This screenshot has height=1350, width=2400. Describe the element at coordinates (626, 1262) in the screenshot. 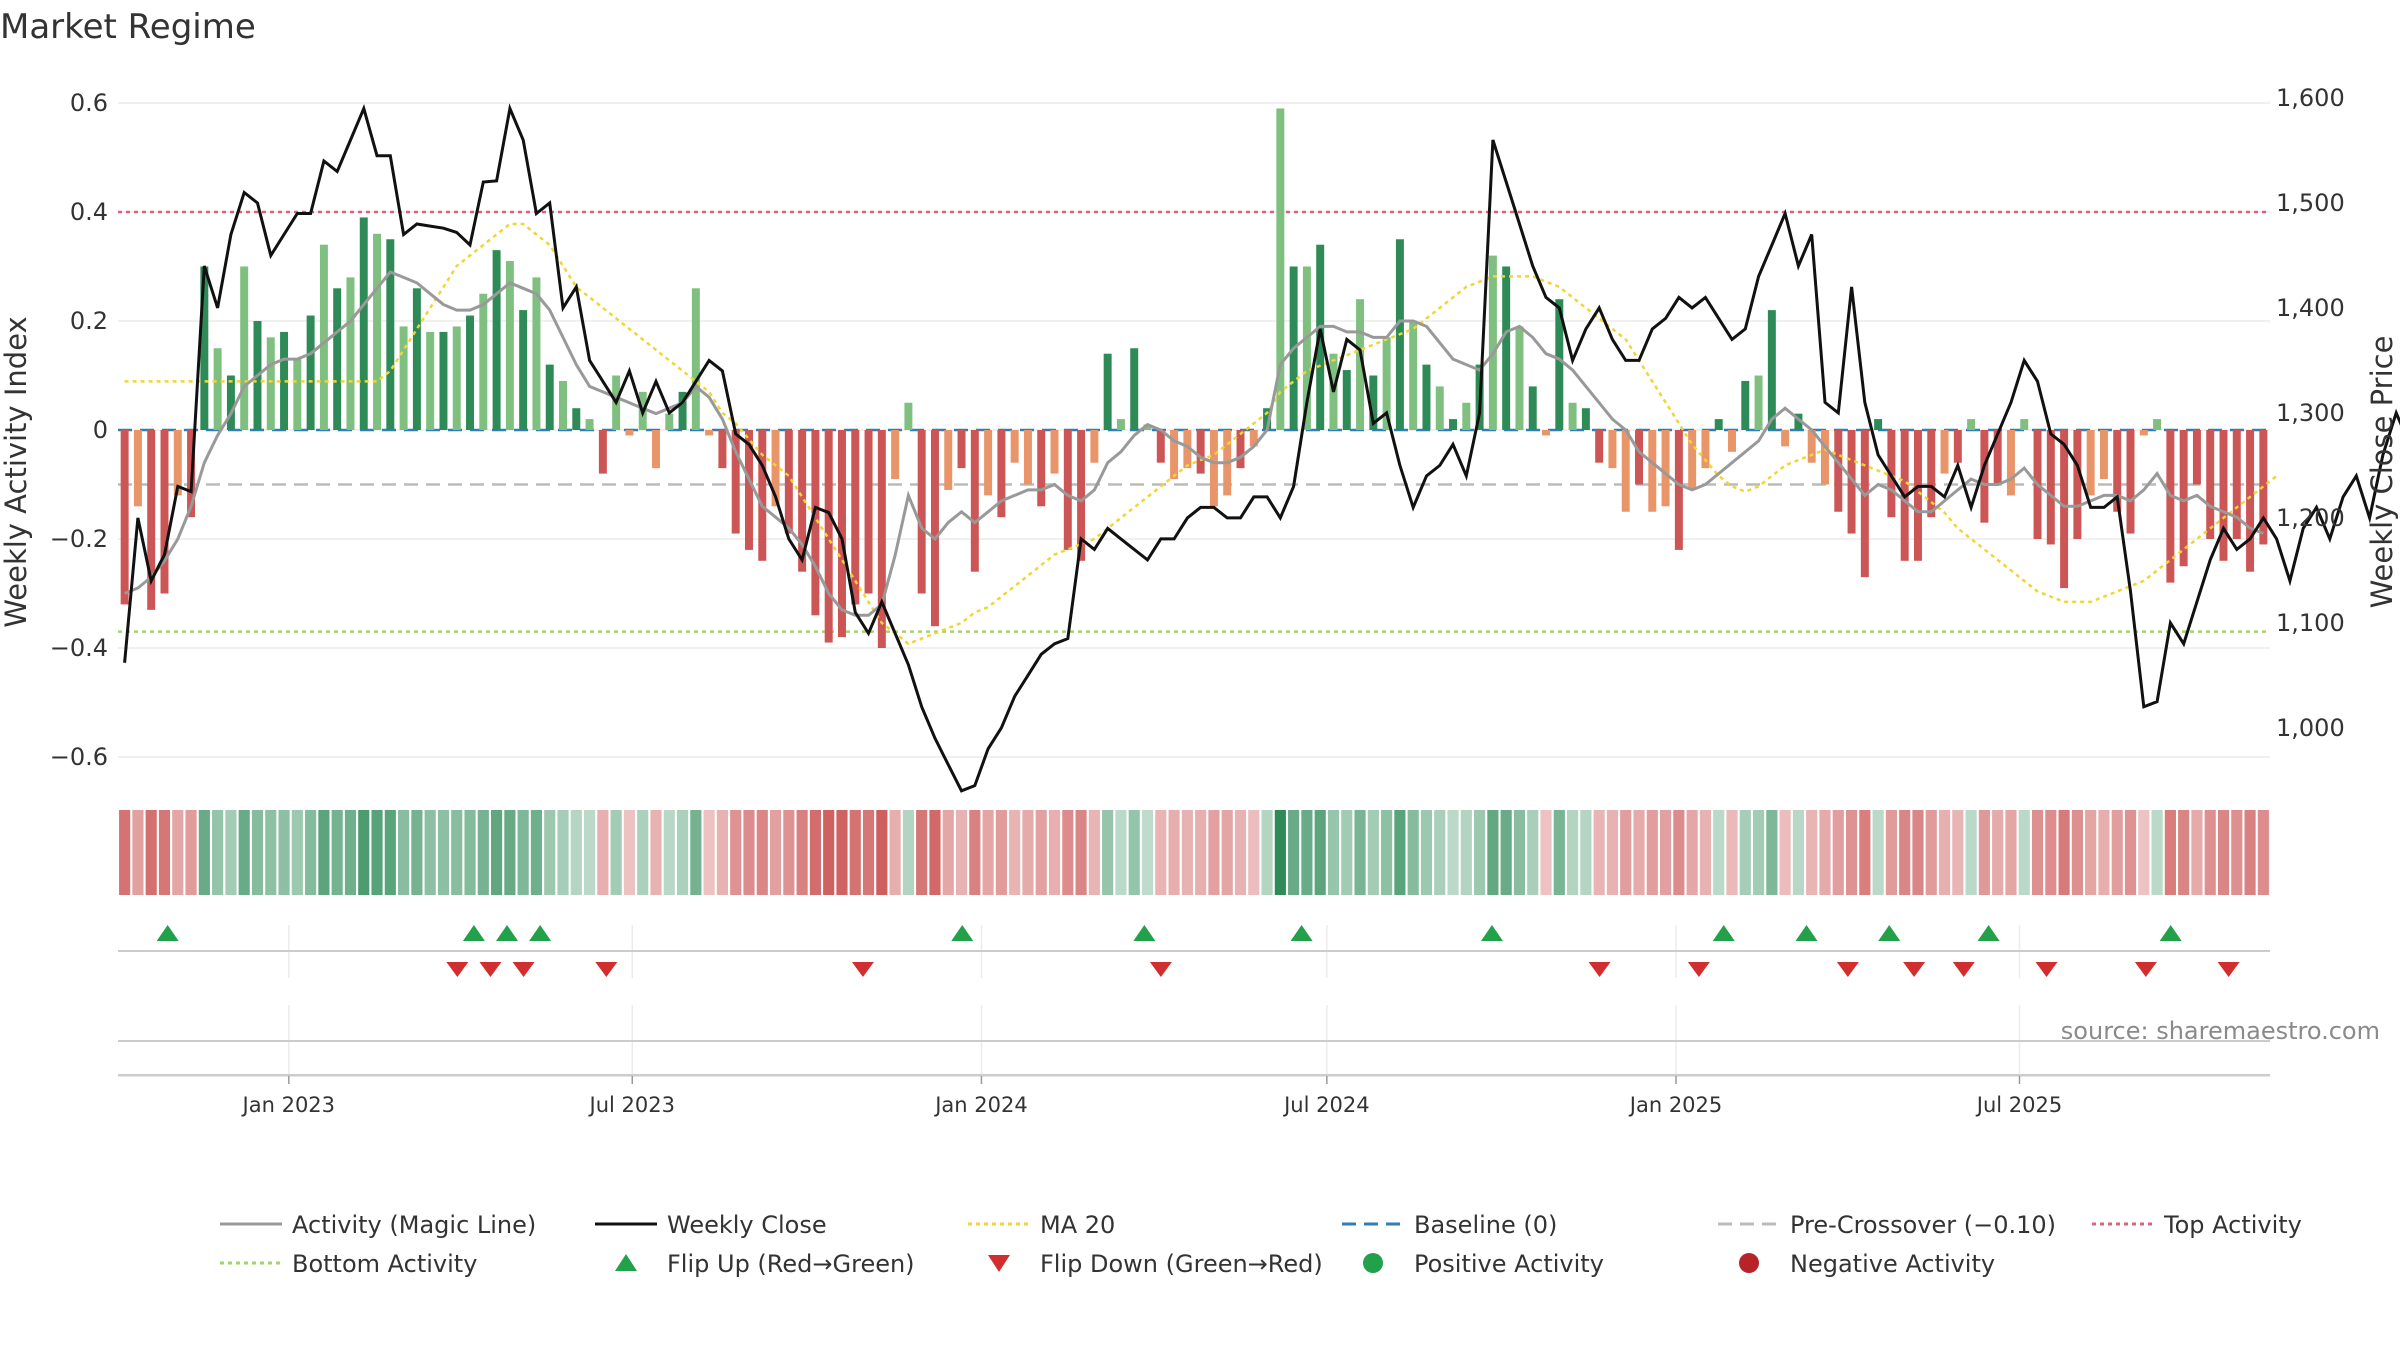

I see `legend-swatch` at that location.